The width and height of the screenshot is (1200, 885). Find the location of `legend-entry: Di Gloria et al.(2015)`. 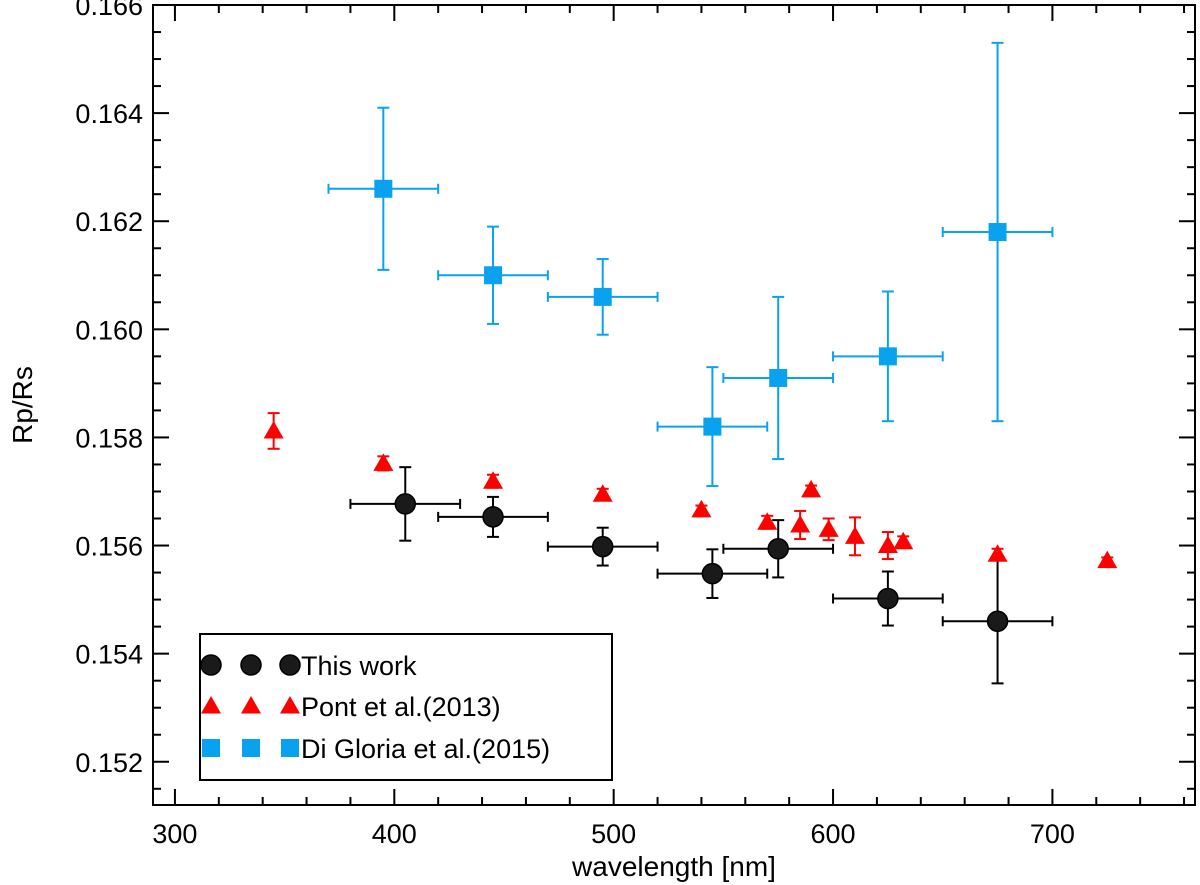

legend-entry: Di Gloria et al.(2015) is located at coordinates (376, 749).